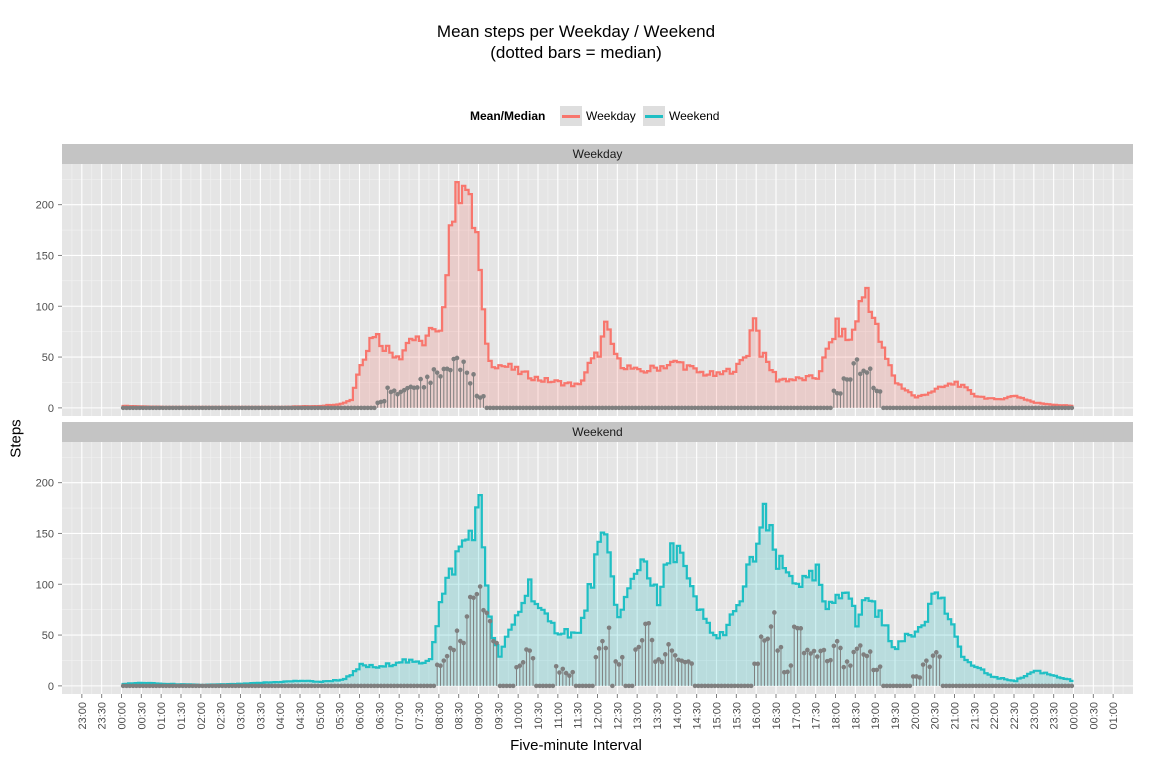 The width and height of the screenshot is (1152, 768). I want to click on x-tick-label: 20:00, so click(916, 716).